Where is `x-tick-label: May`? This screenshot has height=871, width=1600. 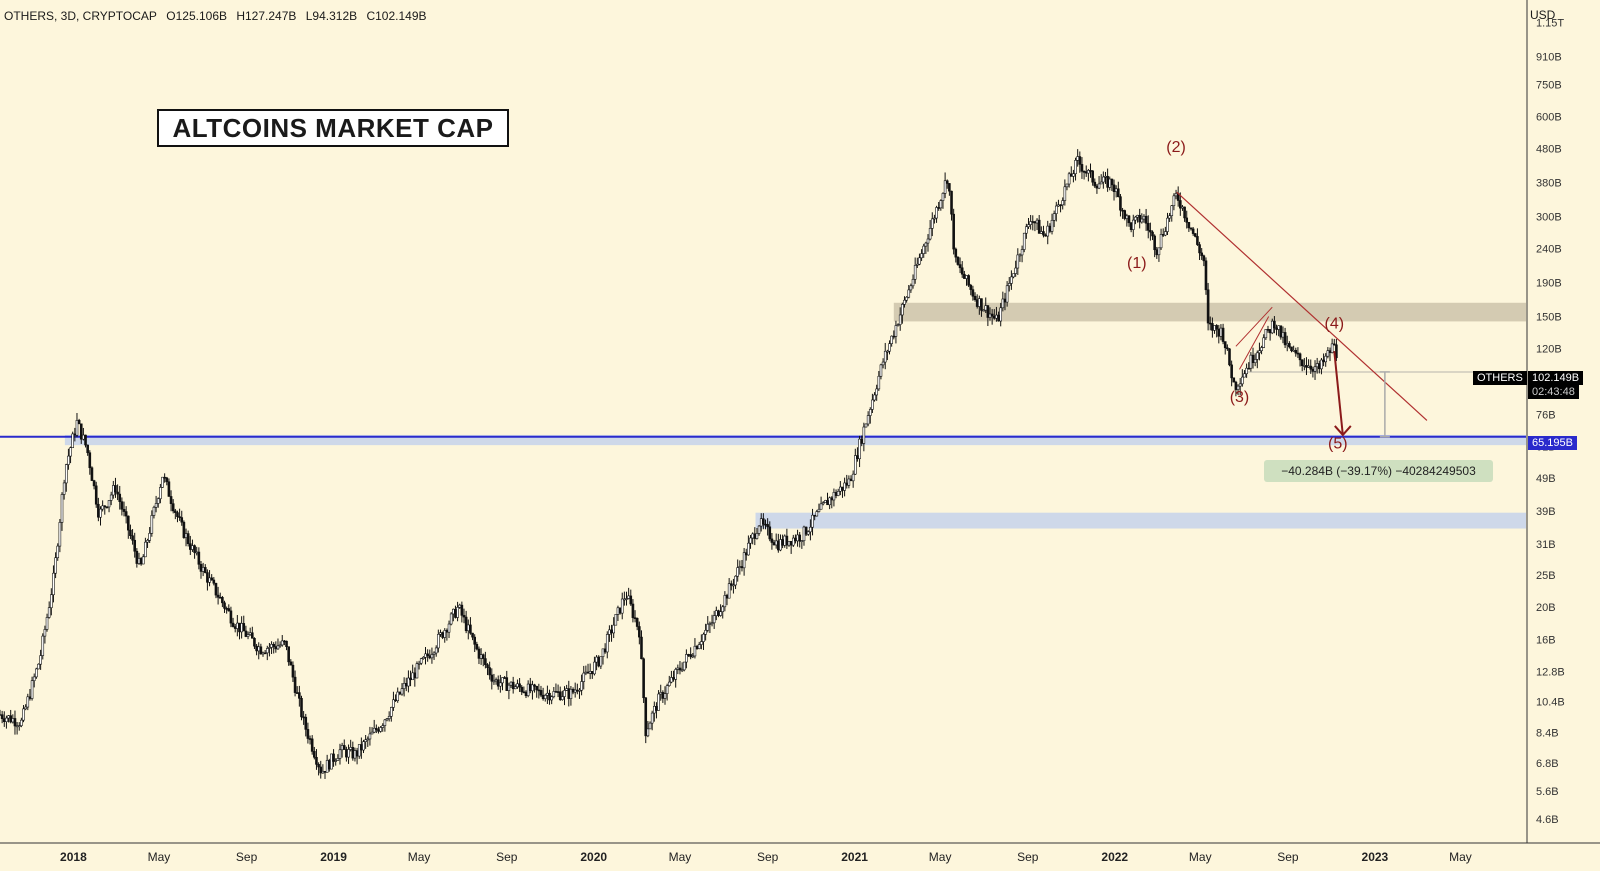 x-tick-label: May is located at coordinates (1200, 857).